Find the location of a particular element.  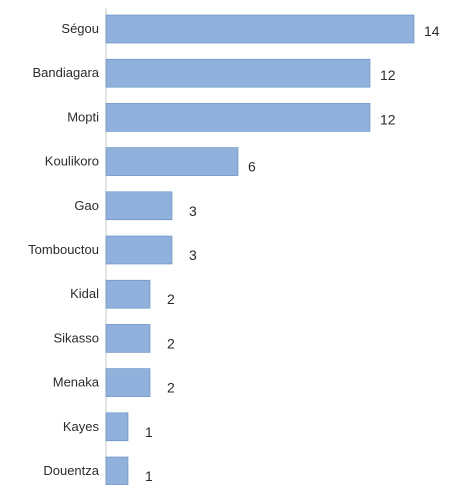

category-label: Menaka is located at coordinates (76, 382).